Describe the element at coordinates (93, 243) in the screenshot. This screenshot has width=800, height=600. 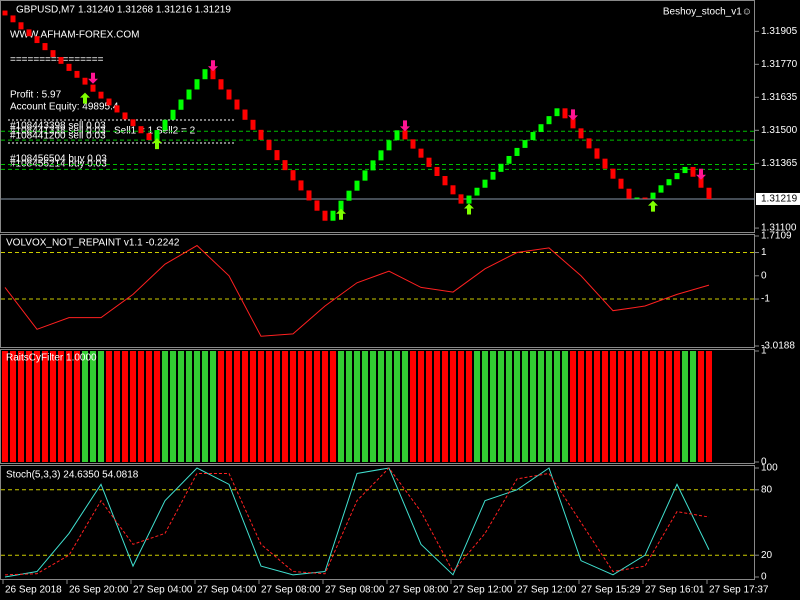
I see `panel-title: VOLVOX_NOT_REPAINT v1.1 -0.2242` at that location.